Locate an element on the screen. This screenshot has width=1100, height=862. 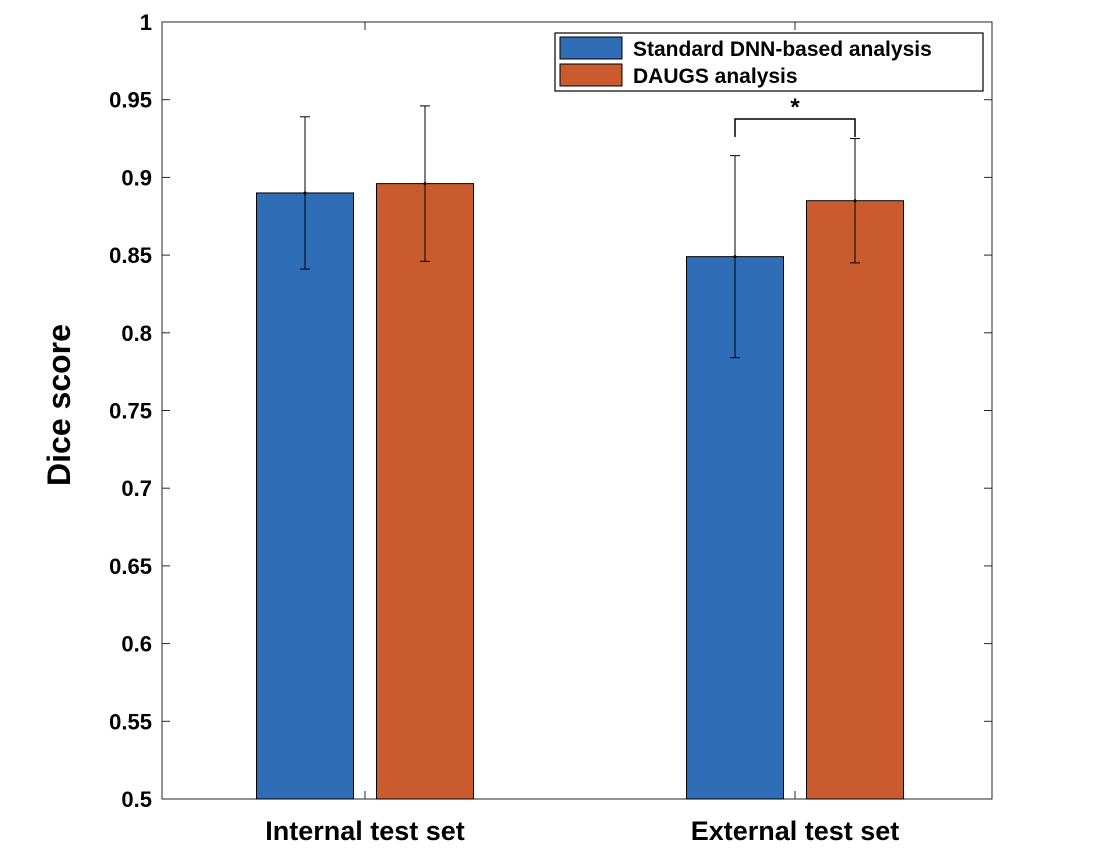
significance-bracket: * is located at coordinates (795, 115).